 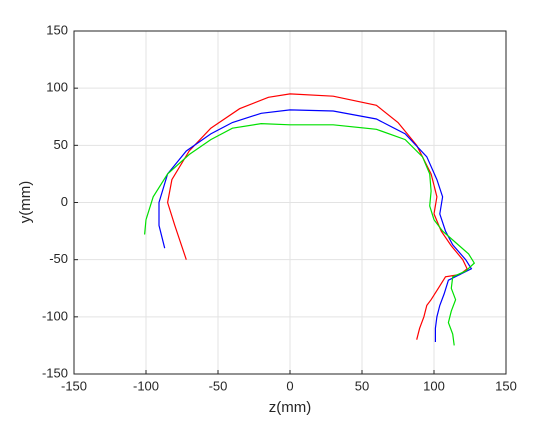 What do you see at coordinates (57, 87) in the screenshot?
I see `y-tick-label: 100` at bounding box center [57, 87].